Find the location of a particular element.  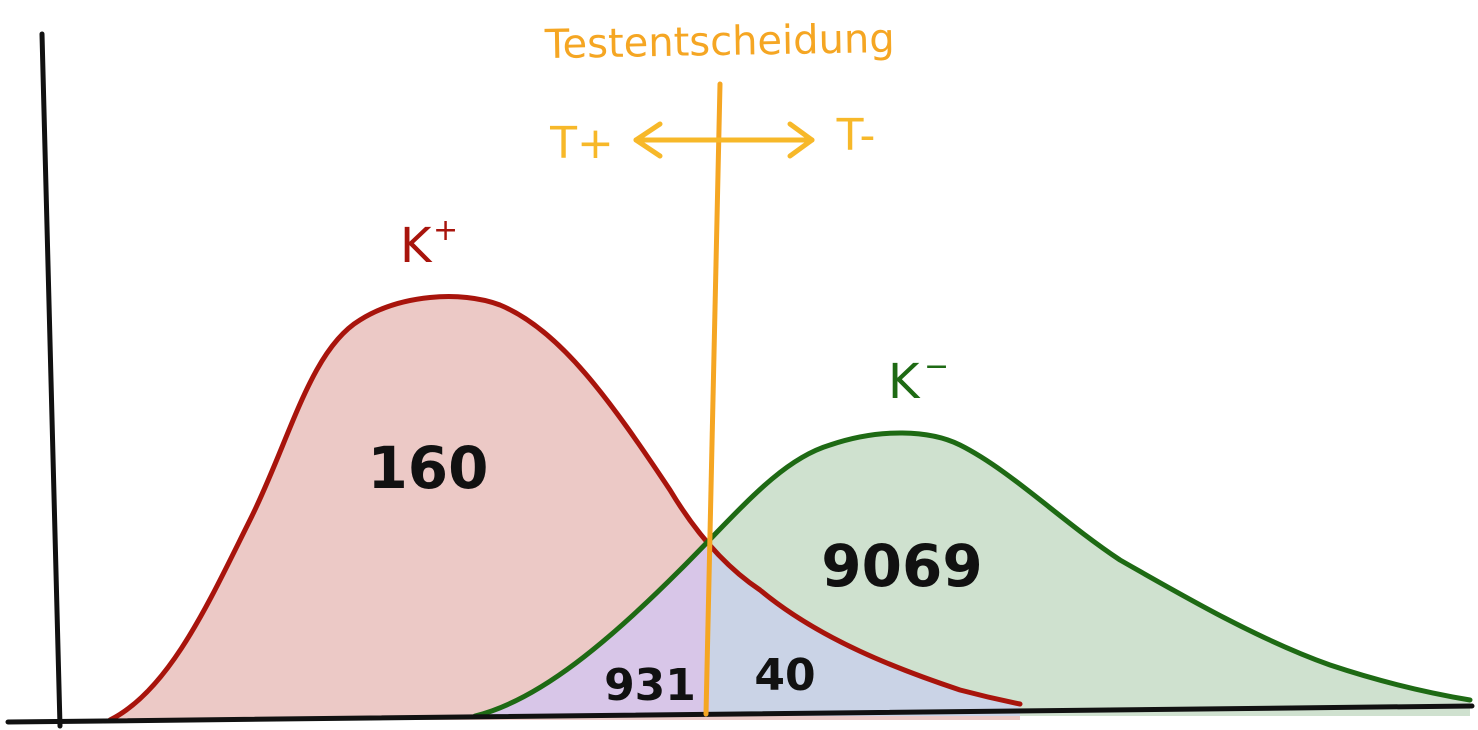

decision-title: Testentscheidung is located at coordinates (719, 42).